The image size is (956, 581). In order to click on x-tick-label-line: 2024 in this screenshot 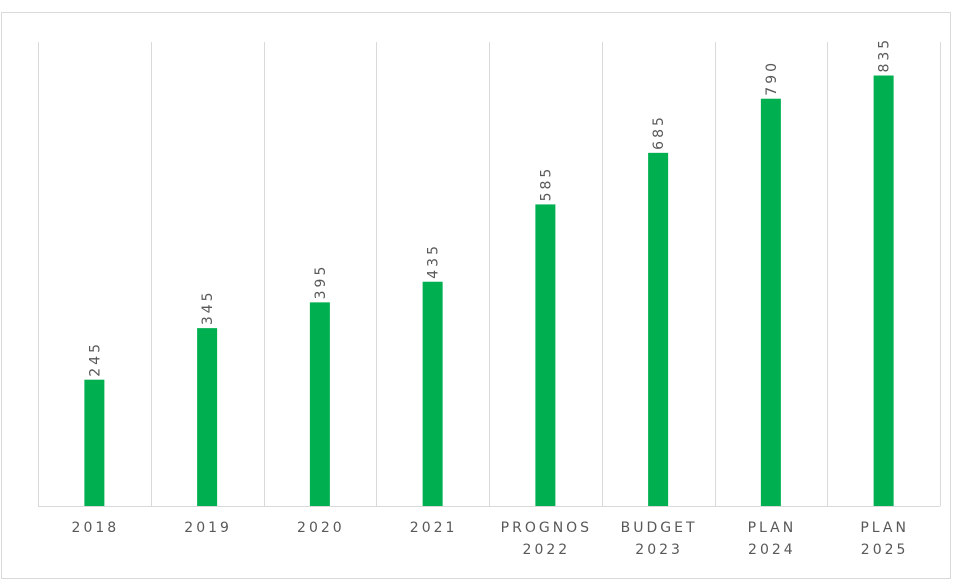, I will do `click(772, 550)`.